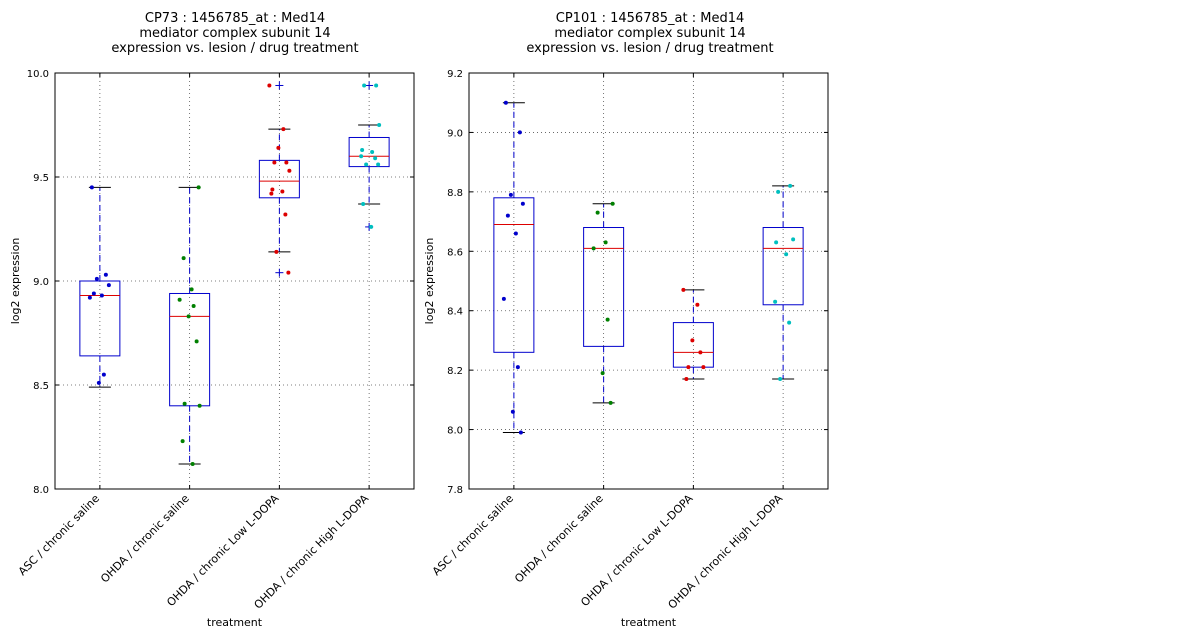  What do you see at coordinates (41, 386) in the screenshot?
I see `y-tick-label: 8.5` at bounding box center [41, 386].